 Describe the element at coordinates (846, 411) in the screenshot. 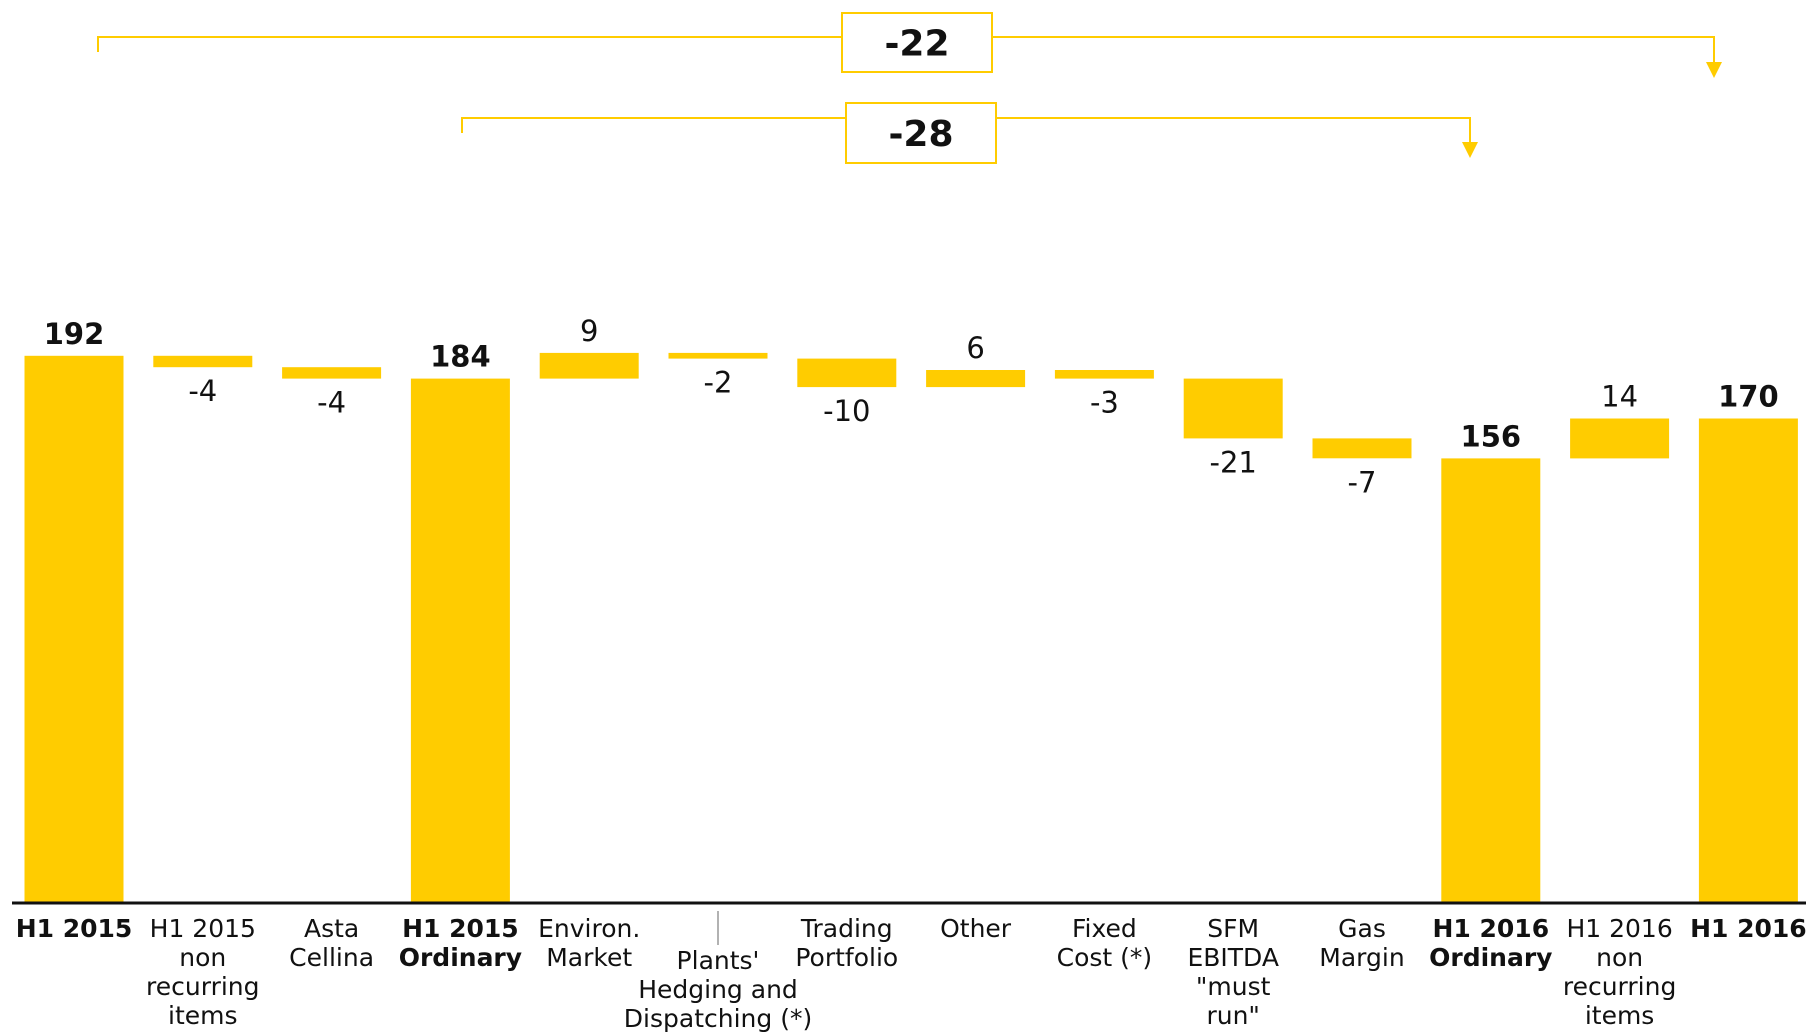

I see `value-label-6: -10` at that location.